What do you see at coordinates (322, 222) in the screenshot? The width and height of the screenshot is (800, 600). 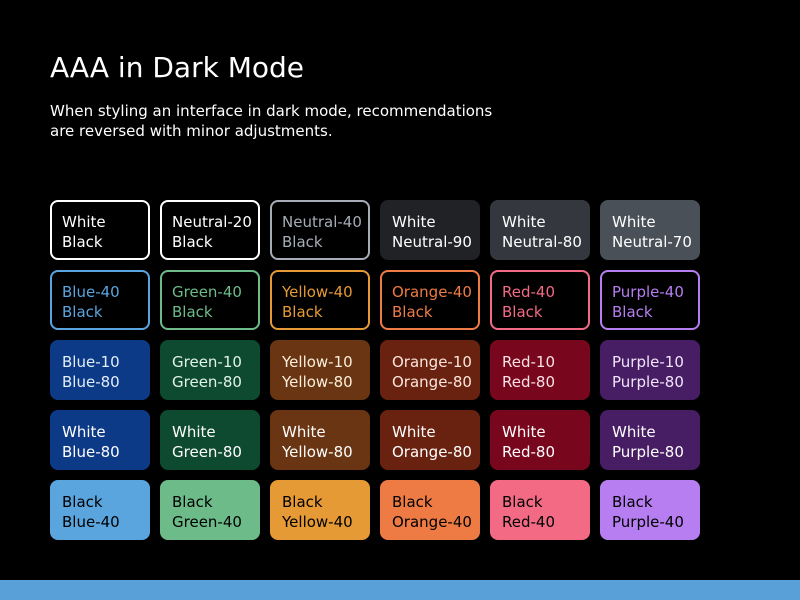 I see `swatch-foreground-label: Neutral-40` at bounding box center [322, 222].